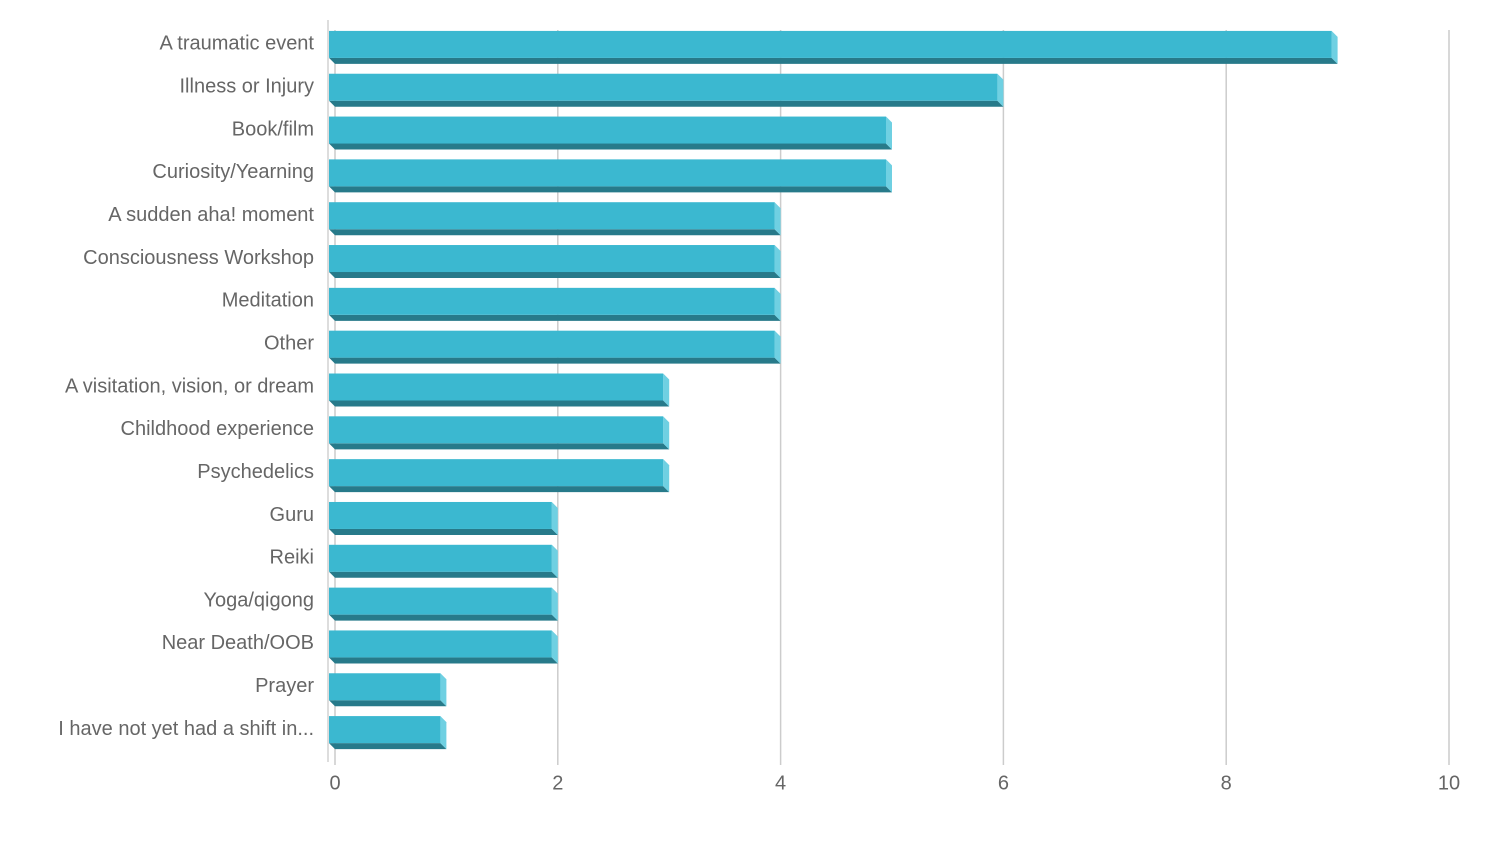 The width and height of the screenshot is (1490, 842). Describe the element at coordinates (780, 783) in the screenshot. I see `x-tick-label: 4` at that location.